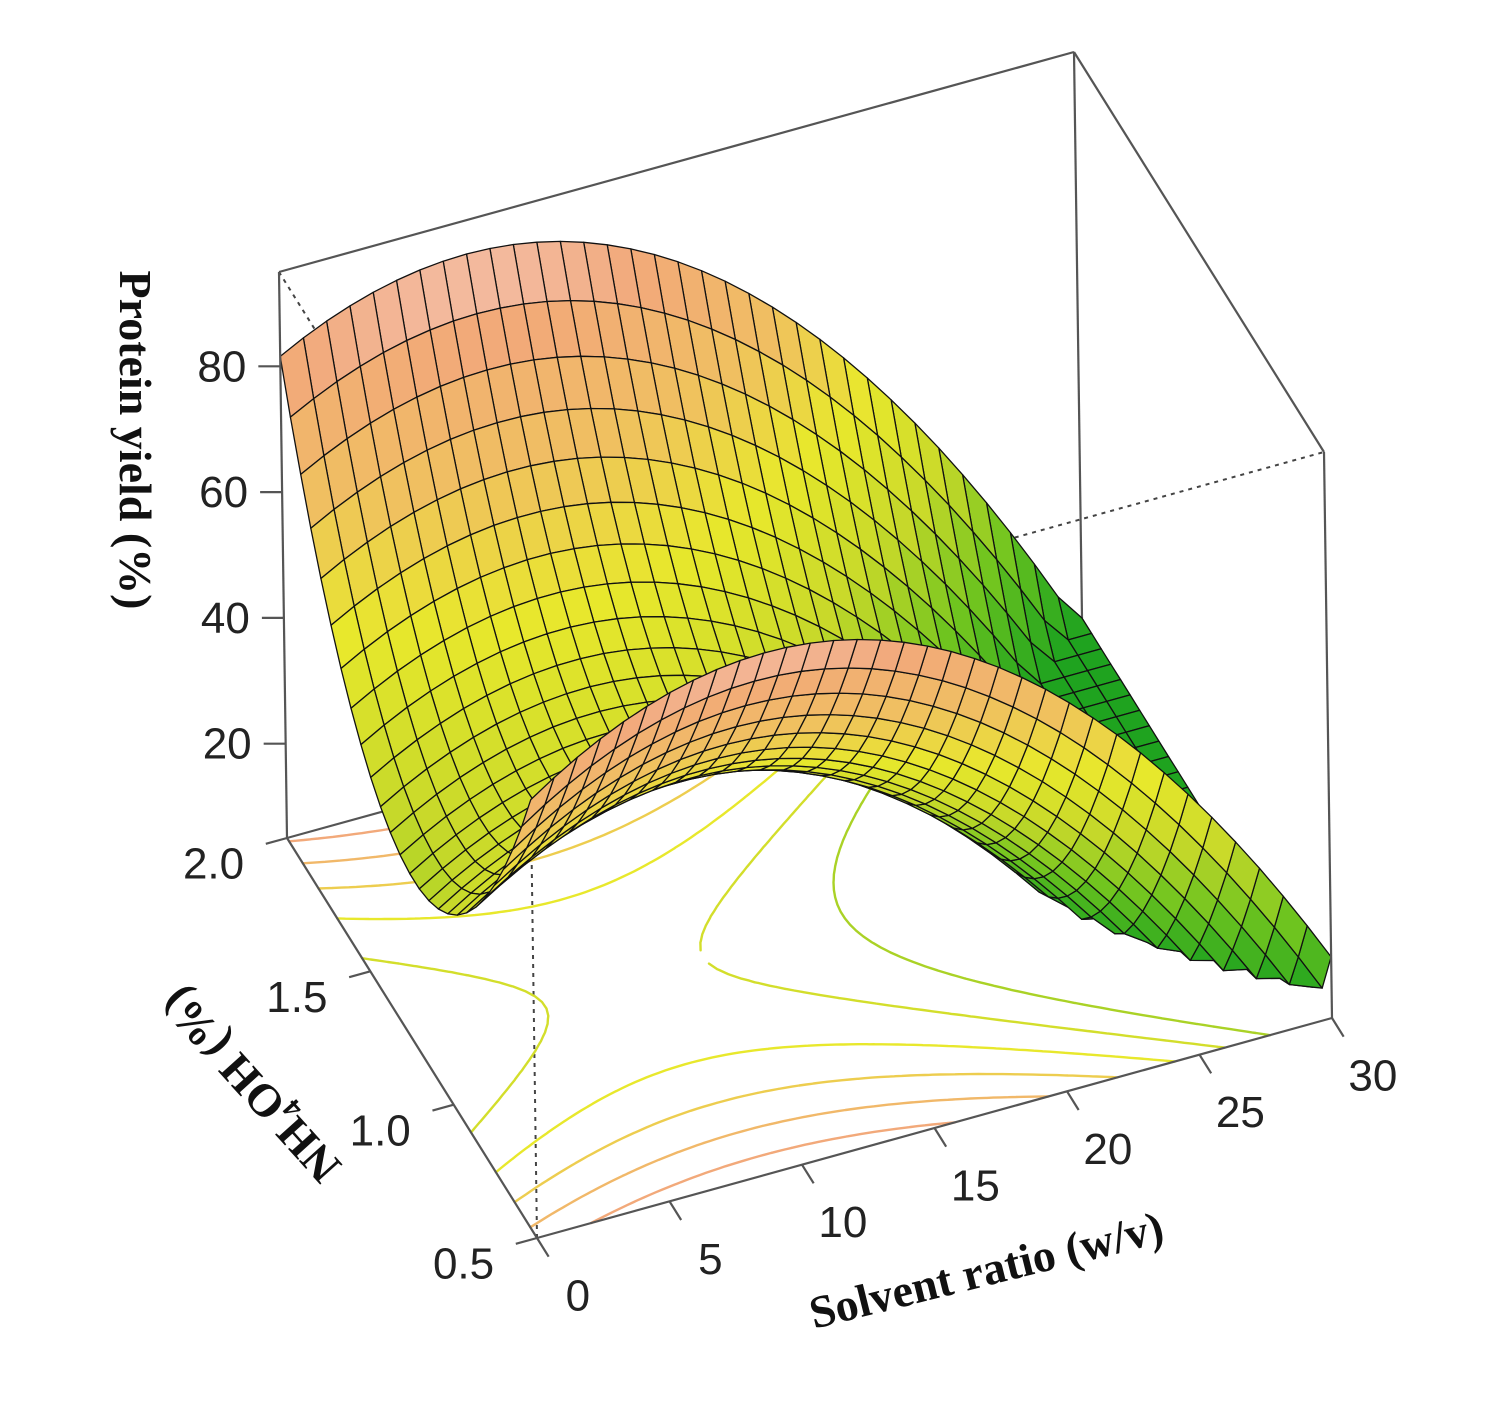  I want to click on x-tick-label: 30, so click(1372, 1076).